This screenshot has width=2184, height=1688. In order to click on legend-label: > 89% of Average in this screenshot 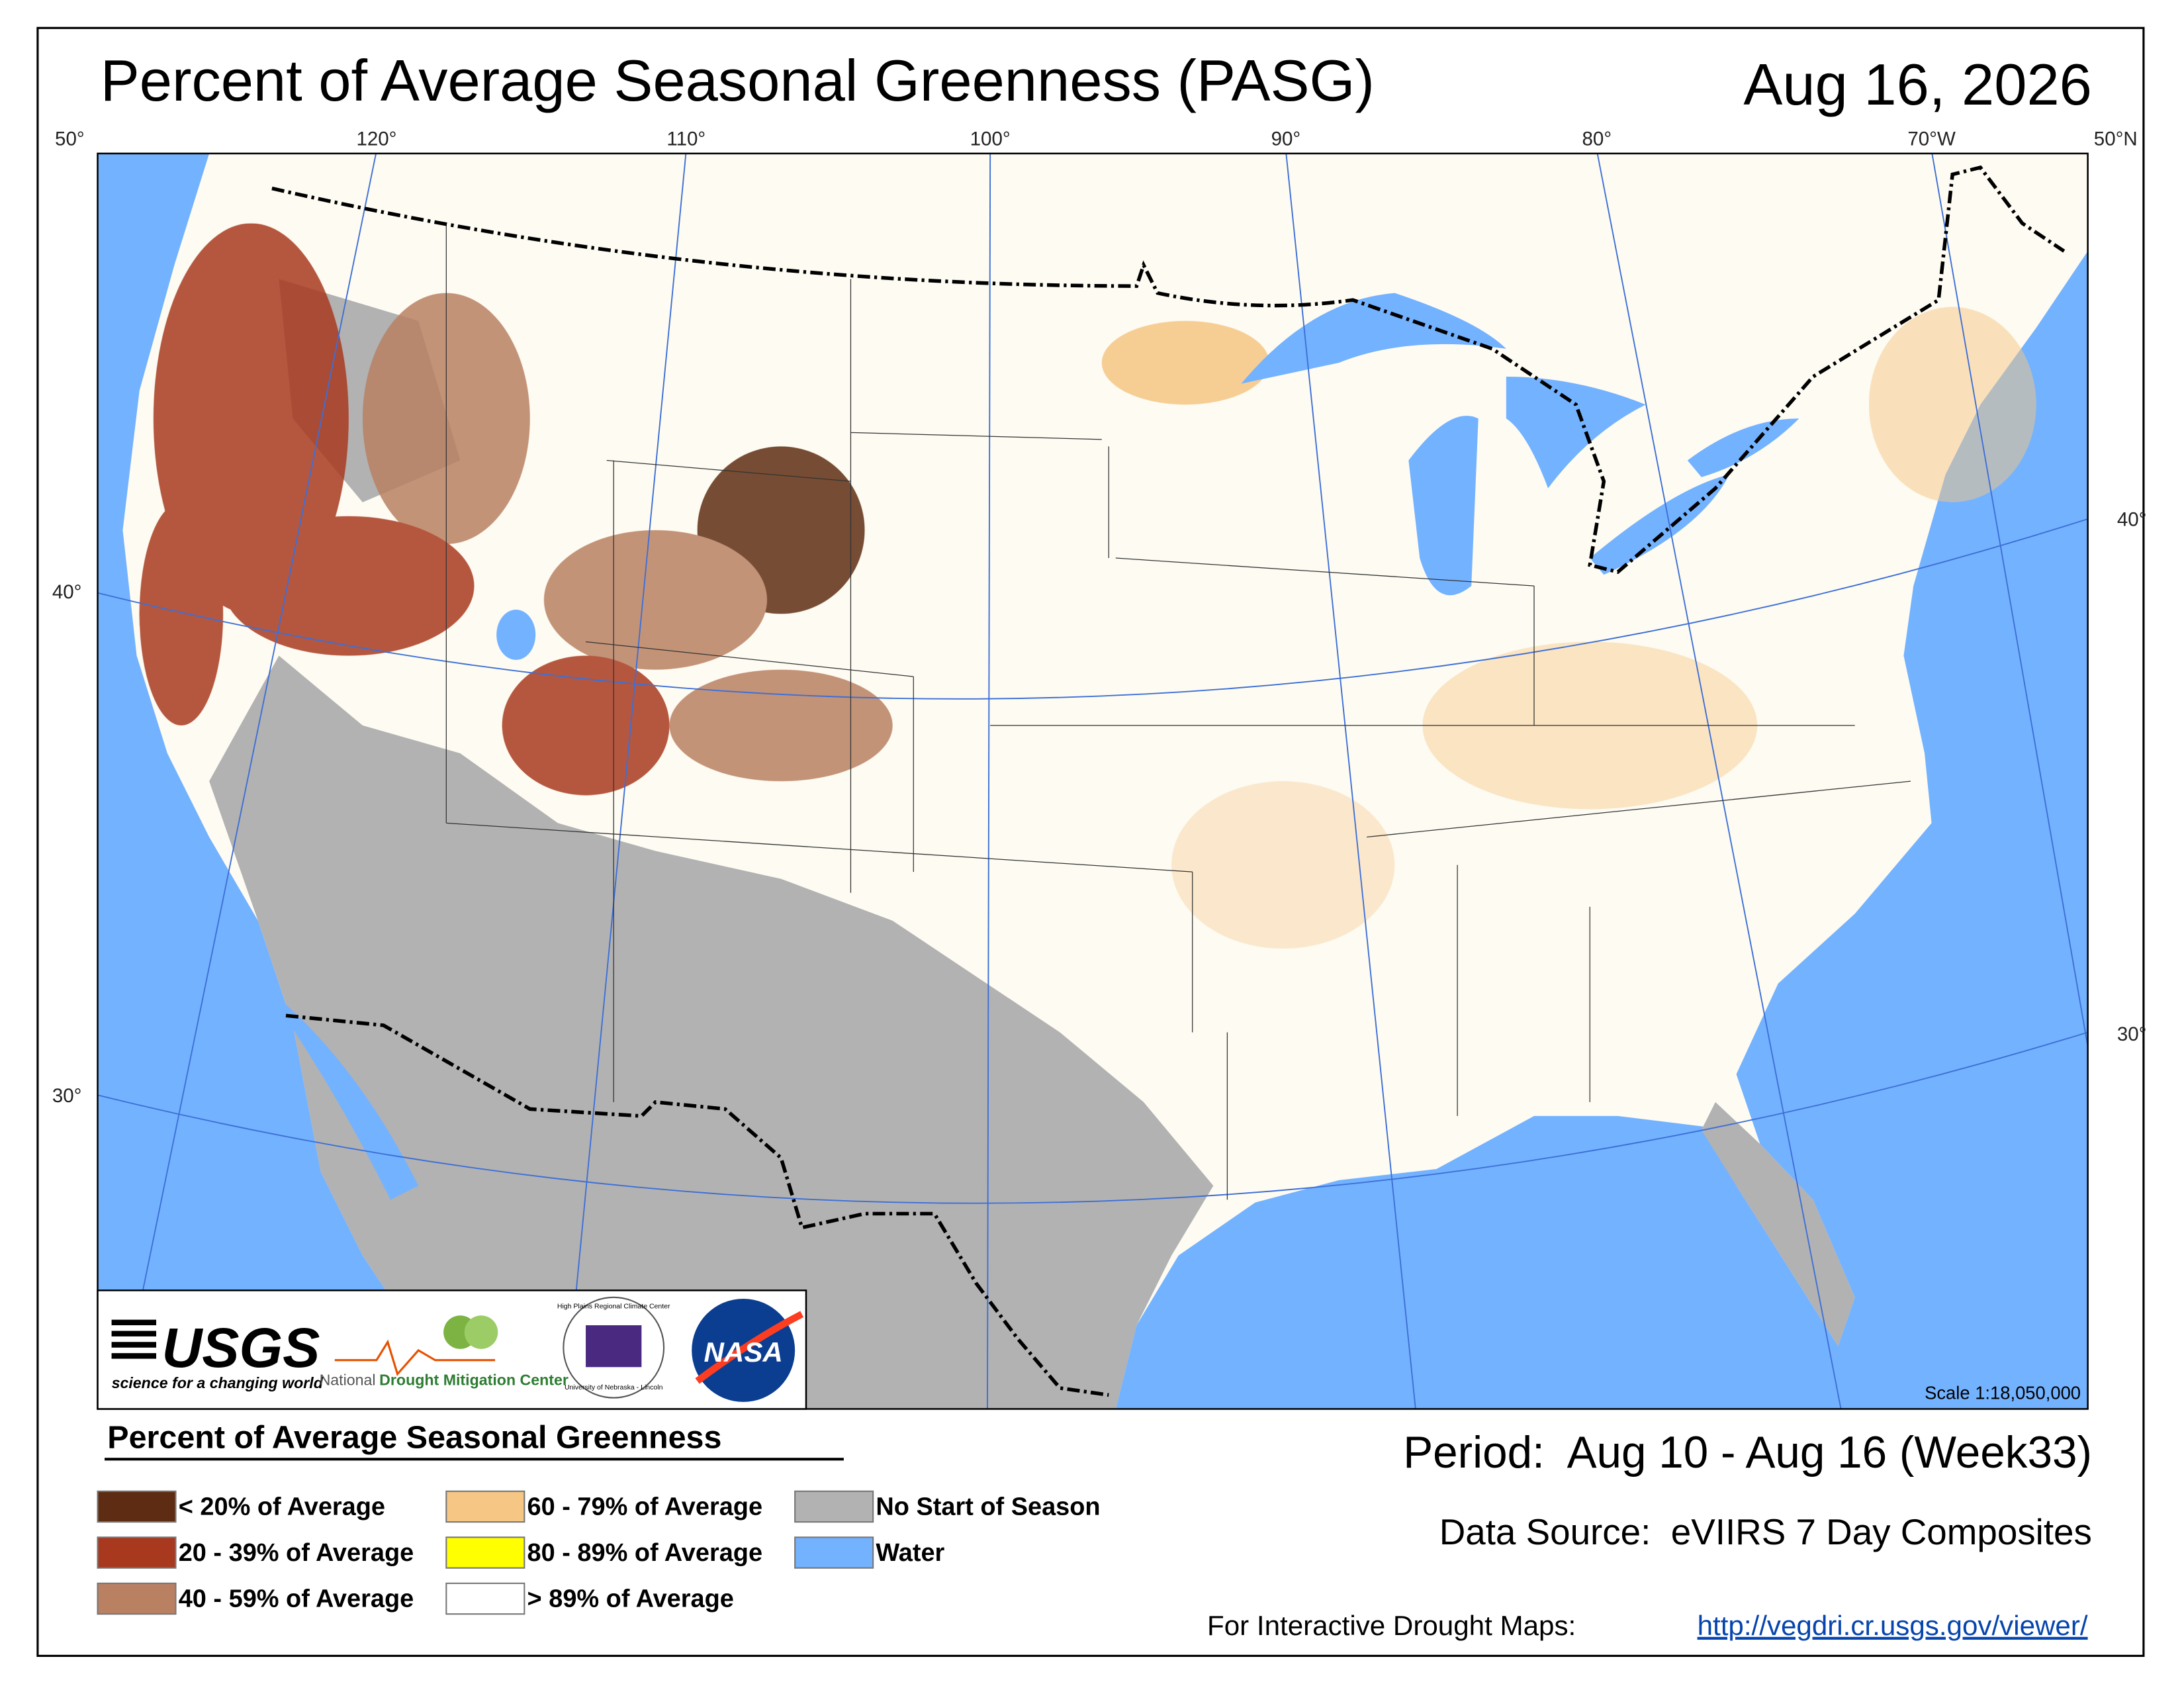, I will do `click(630, 1599)`.